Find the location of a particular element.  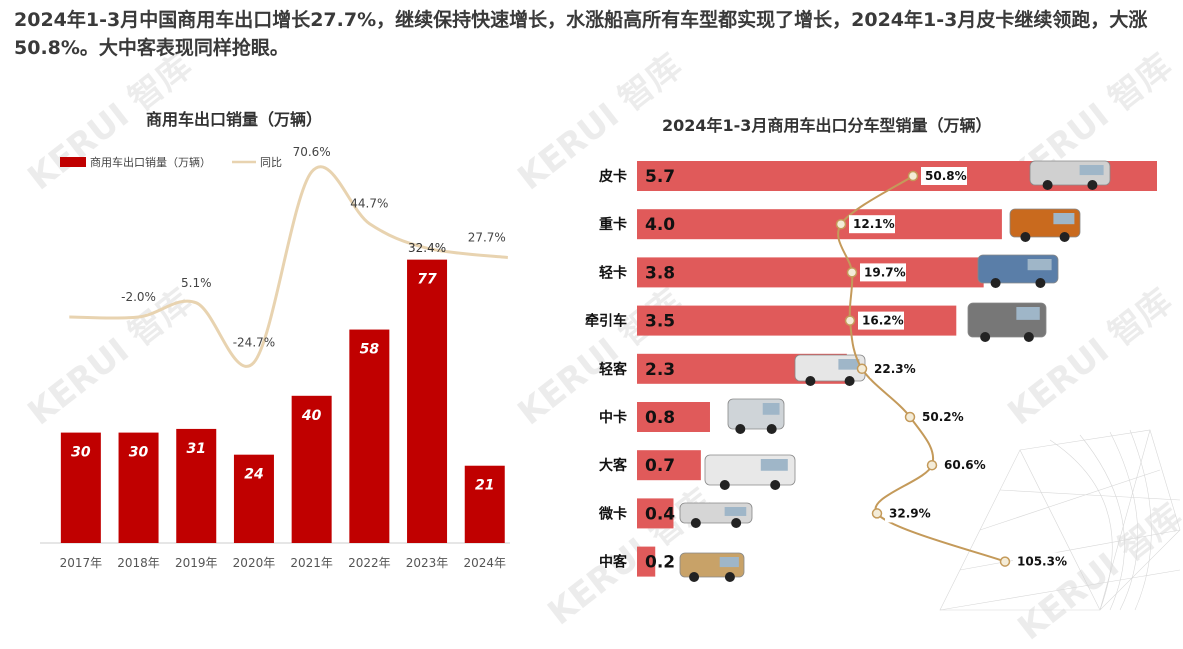

x-tick-label: 2017年 is located at coordinates (81, 563).